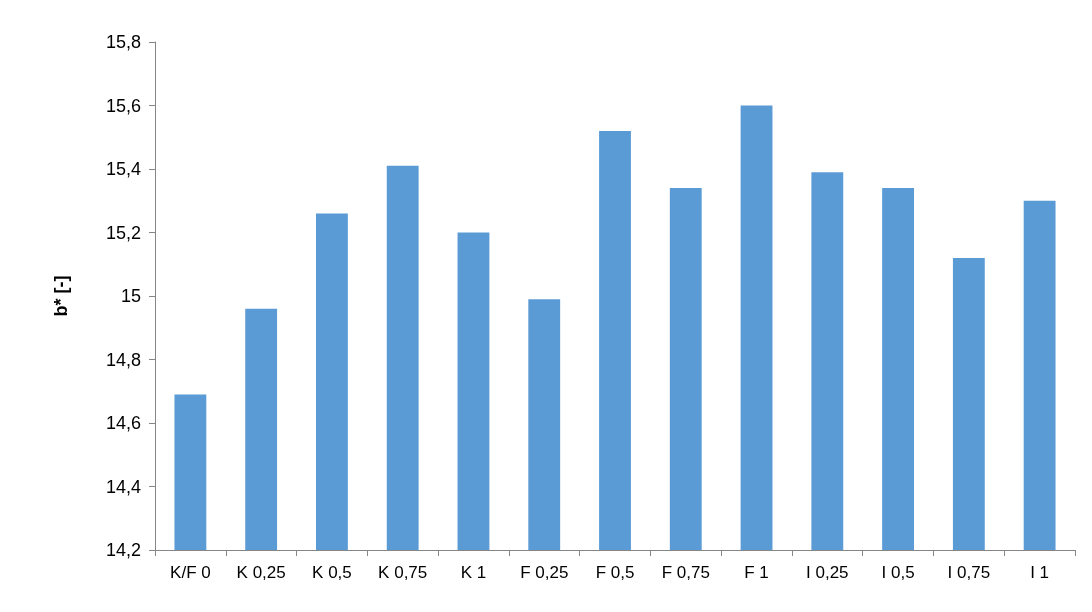 The height and width of the screenshot is (612, 1092). What do you see at coordinates (123, 359) in the screenshot?
I see `y-tick-label: 14,8` at bounding box center [123, 359].